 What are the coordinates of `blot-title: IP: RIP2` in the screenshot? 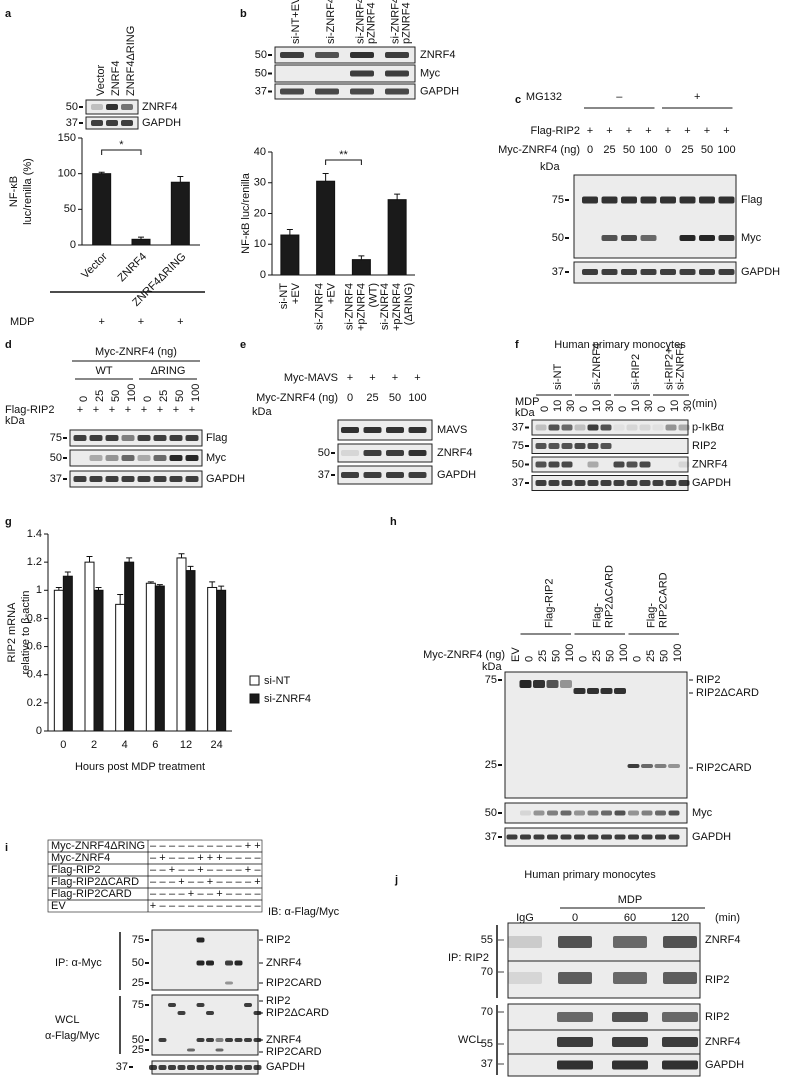 It's located at (468, 958).